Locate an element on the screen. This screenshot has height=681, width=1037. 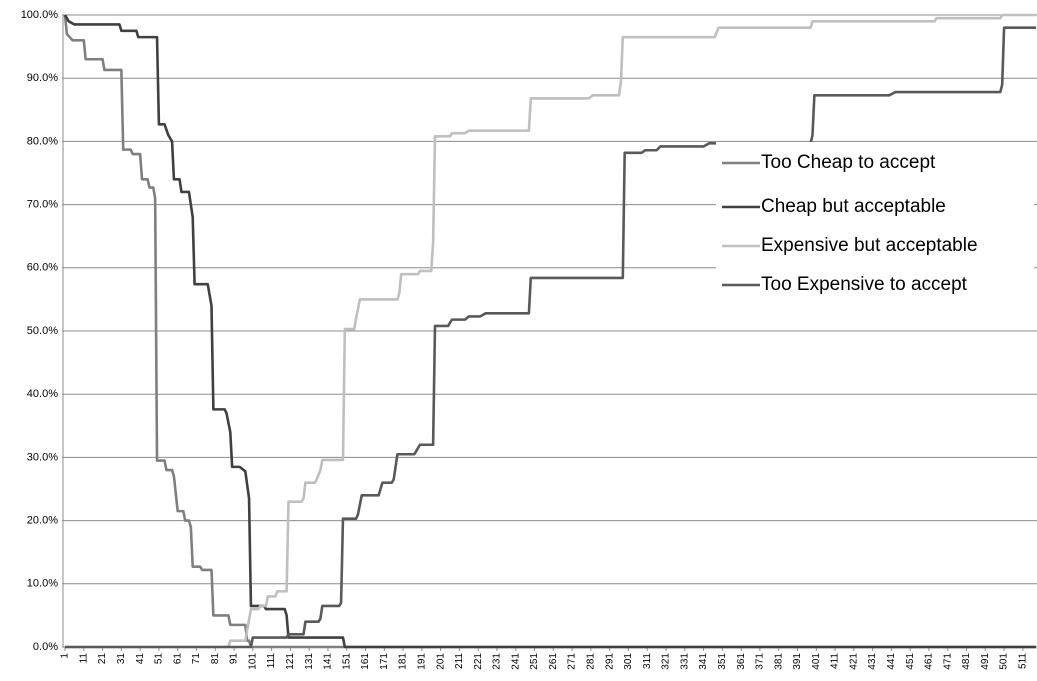
x-tick-label: 301 is located at coordinates (628, 661).